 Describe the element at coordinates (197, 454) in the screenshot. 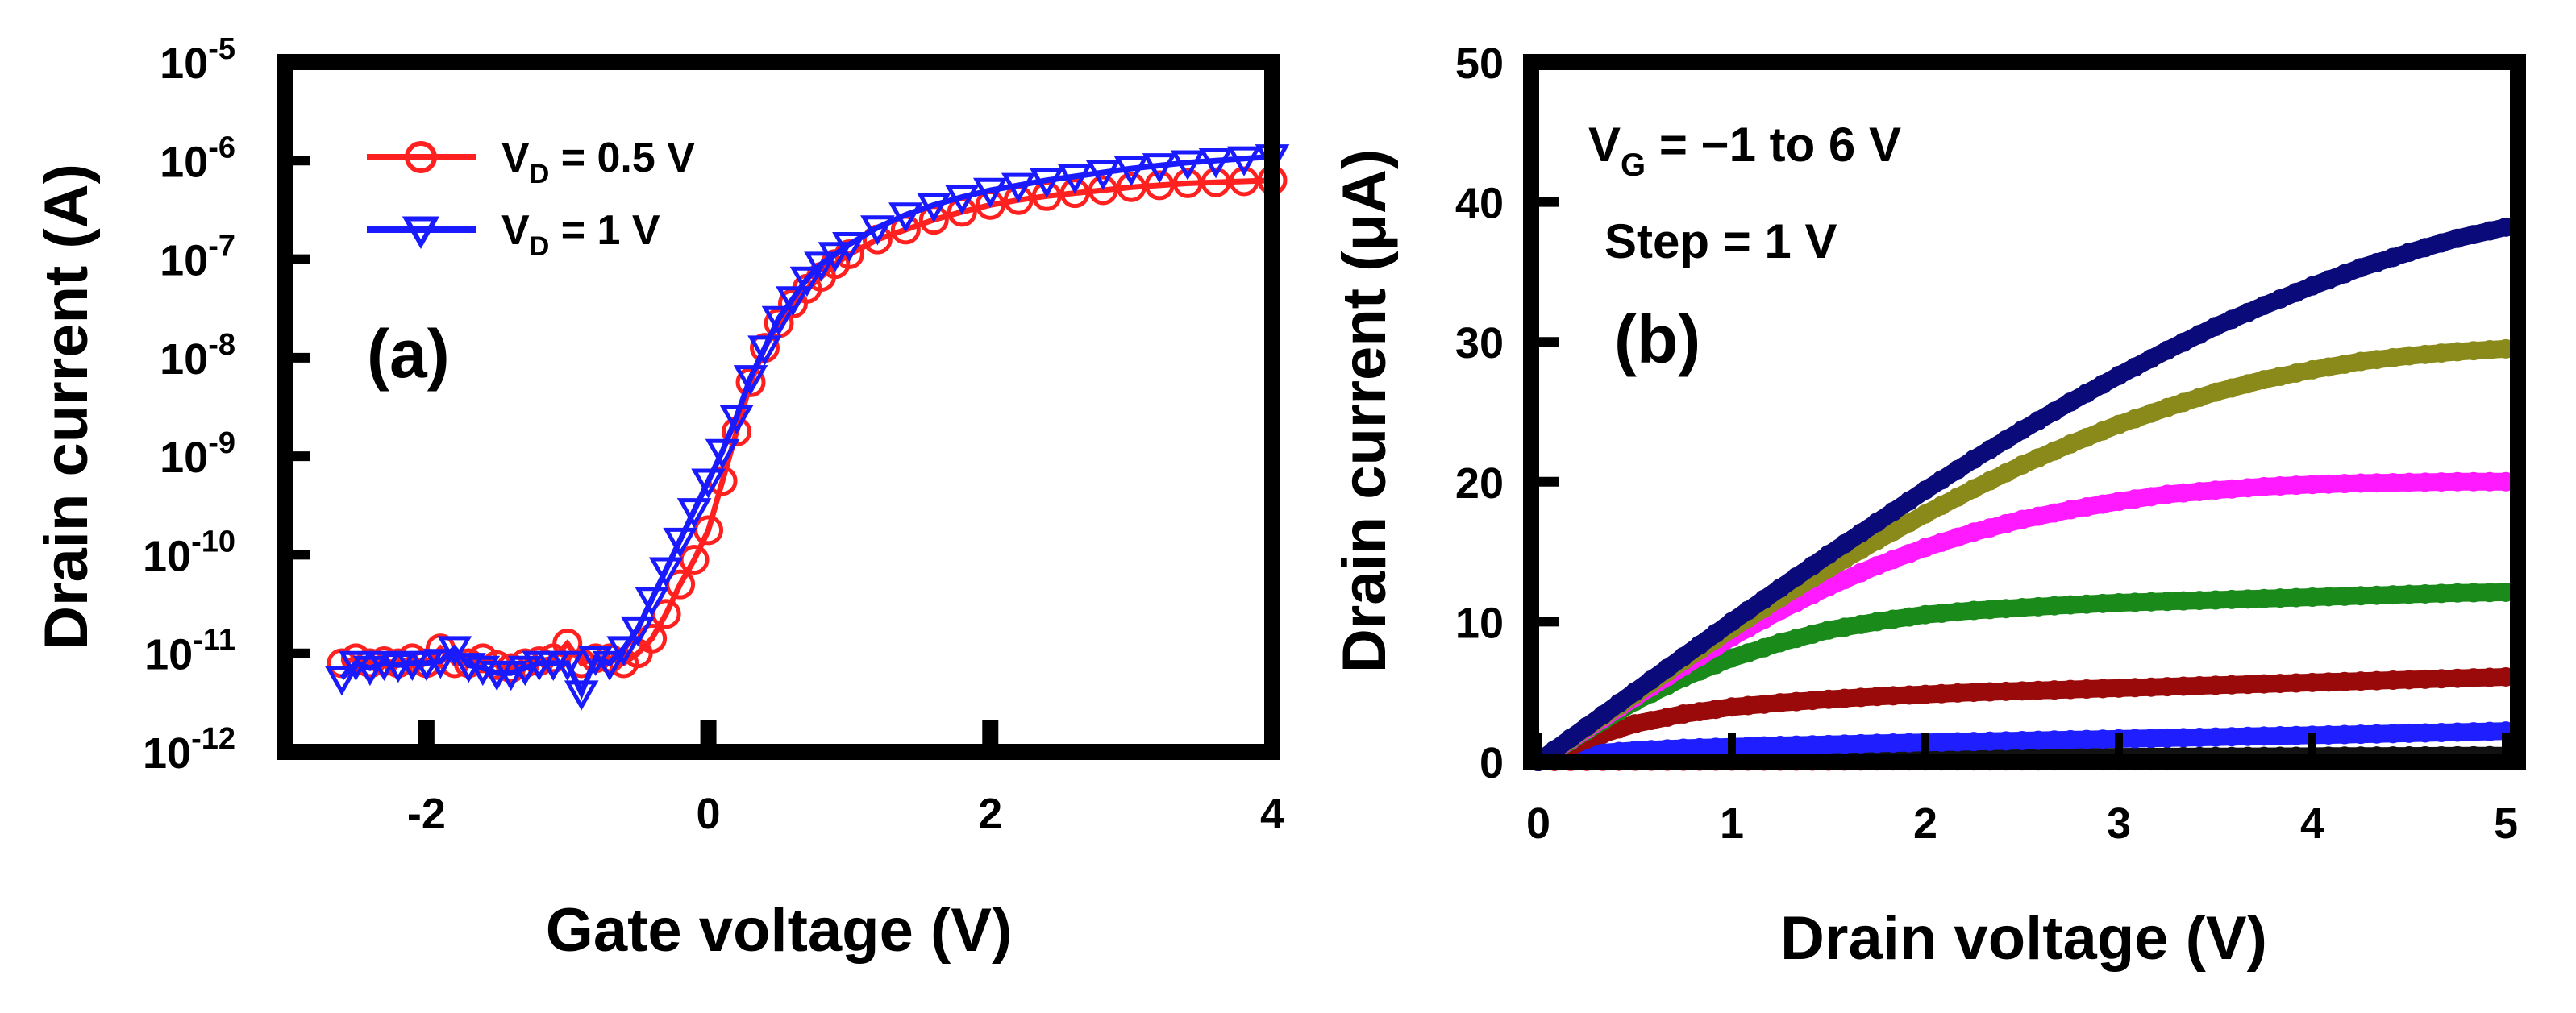

I see `y-tick-label: 10⁻⁹` at that location.